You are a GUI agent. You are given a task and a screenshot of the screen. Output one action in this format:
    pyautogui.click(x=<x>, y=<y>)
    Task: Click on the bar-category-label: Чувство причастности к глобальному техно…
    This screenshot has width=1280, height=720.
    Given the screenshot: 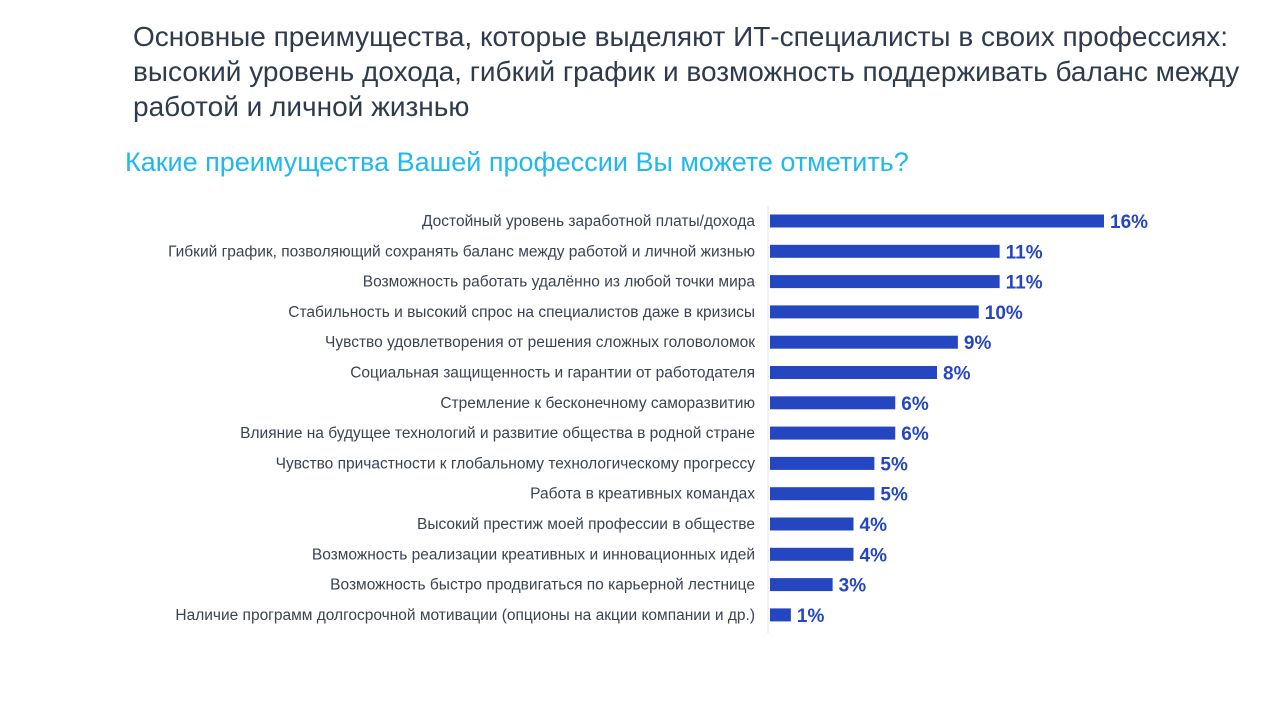 What is the action you would take?
    pyautogui.click(x=516, y=463)
    